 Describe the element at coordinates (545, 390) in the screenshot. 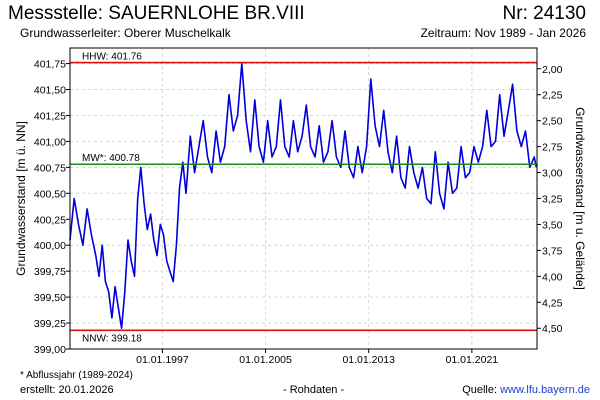

I see `source-link: www.lfu.bayern.de` at that location.